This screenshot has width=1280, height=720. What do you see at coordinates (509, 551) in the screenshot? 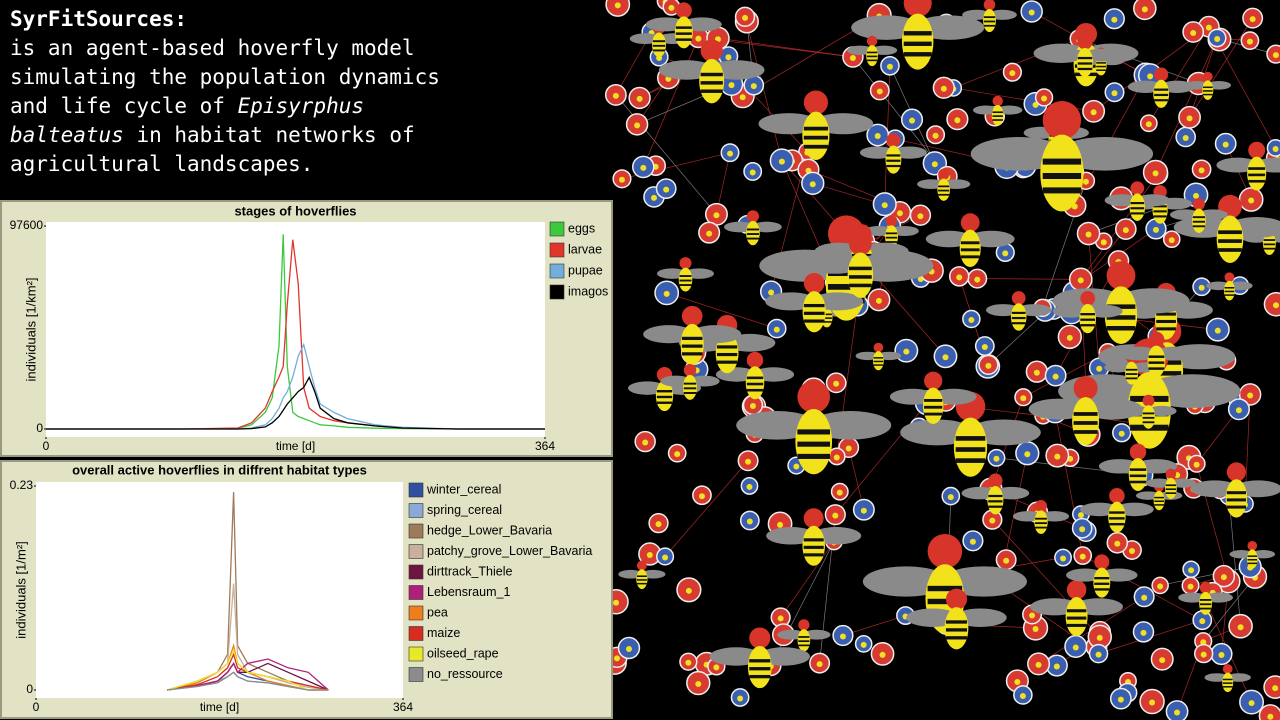
I see `legend-label: patchy_grove_Lower_Bavaria` at bounding box center [509, 551].